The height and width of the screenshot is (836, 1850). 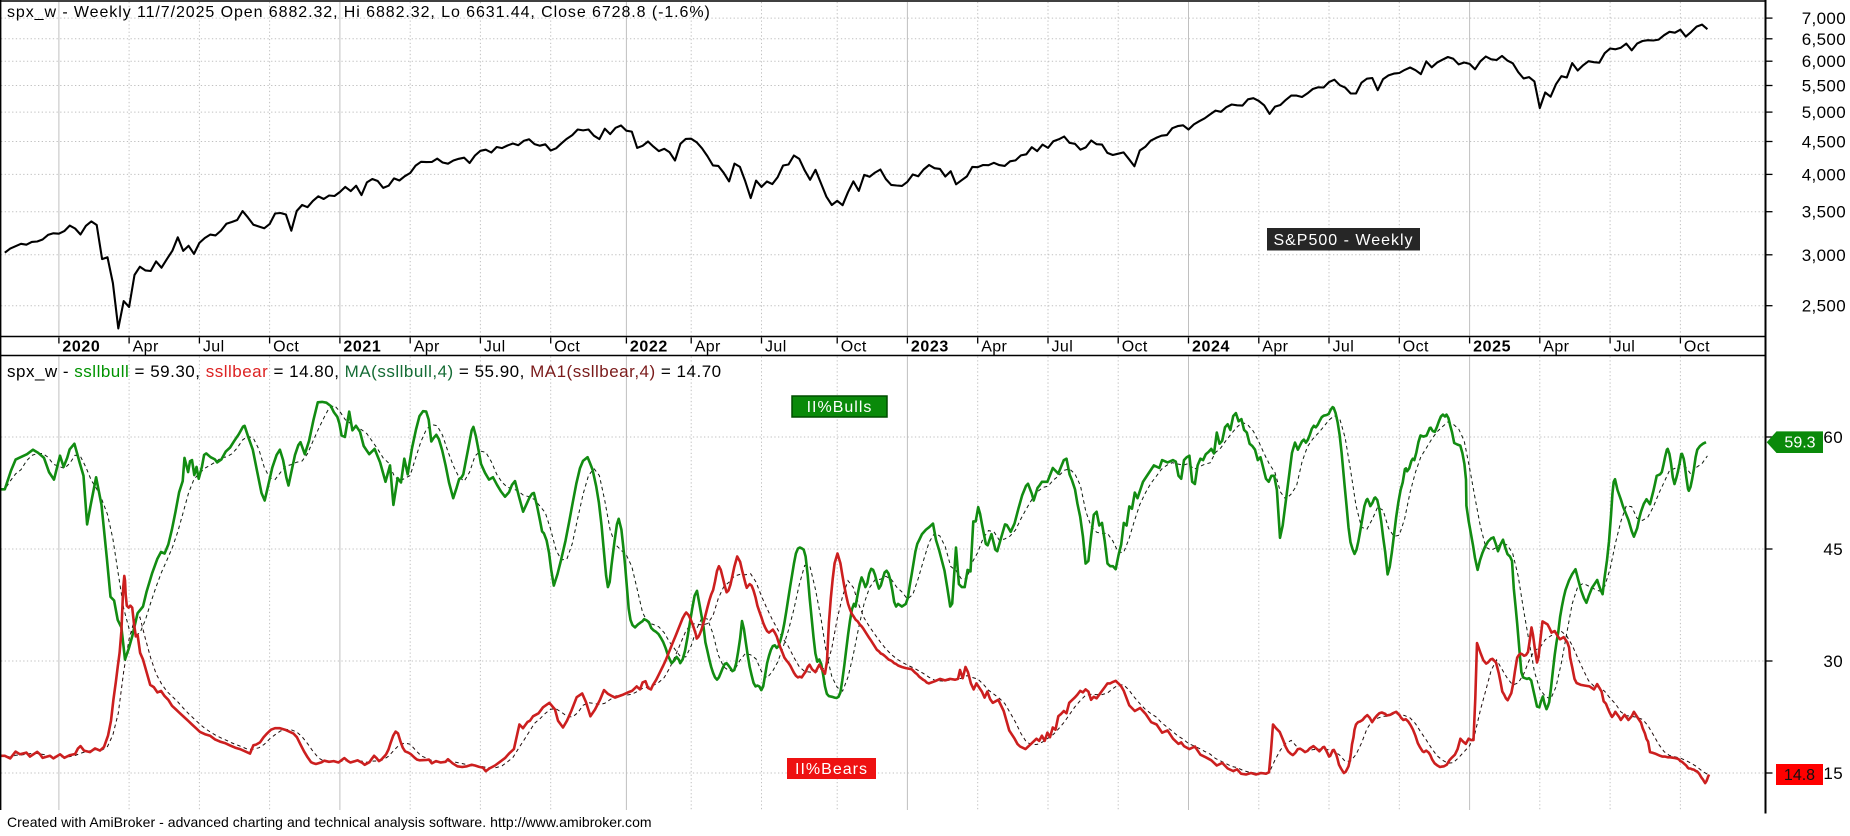 What do you see at coordinates (81, 347) in the screenshot?
I see `svg-text: 2020` at bounding box center [81, 347].